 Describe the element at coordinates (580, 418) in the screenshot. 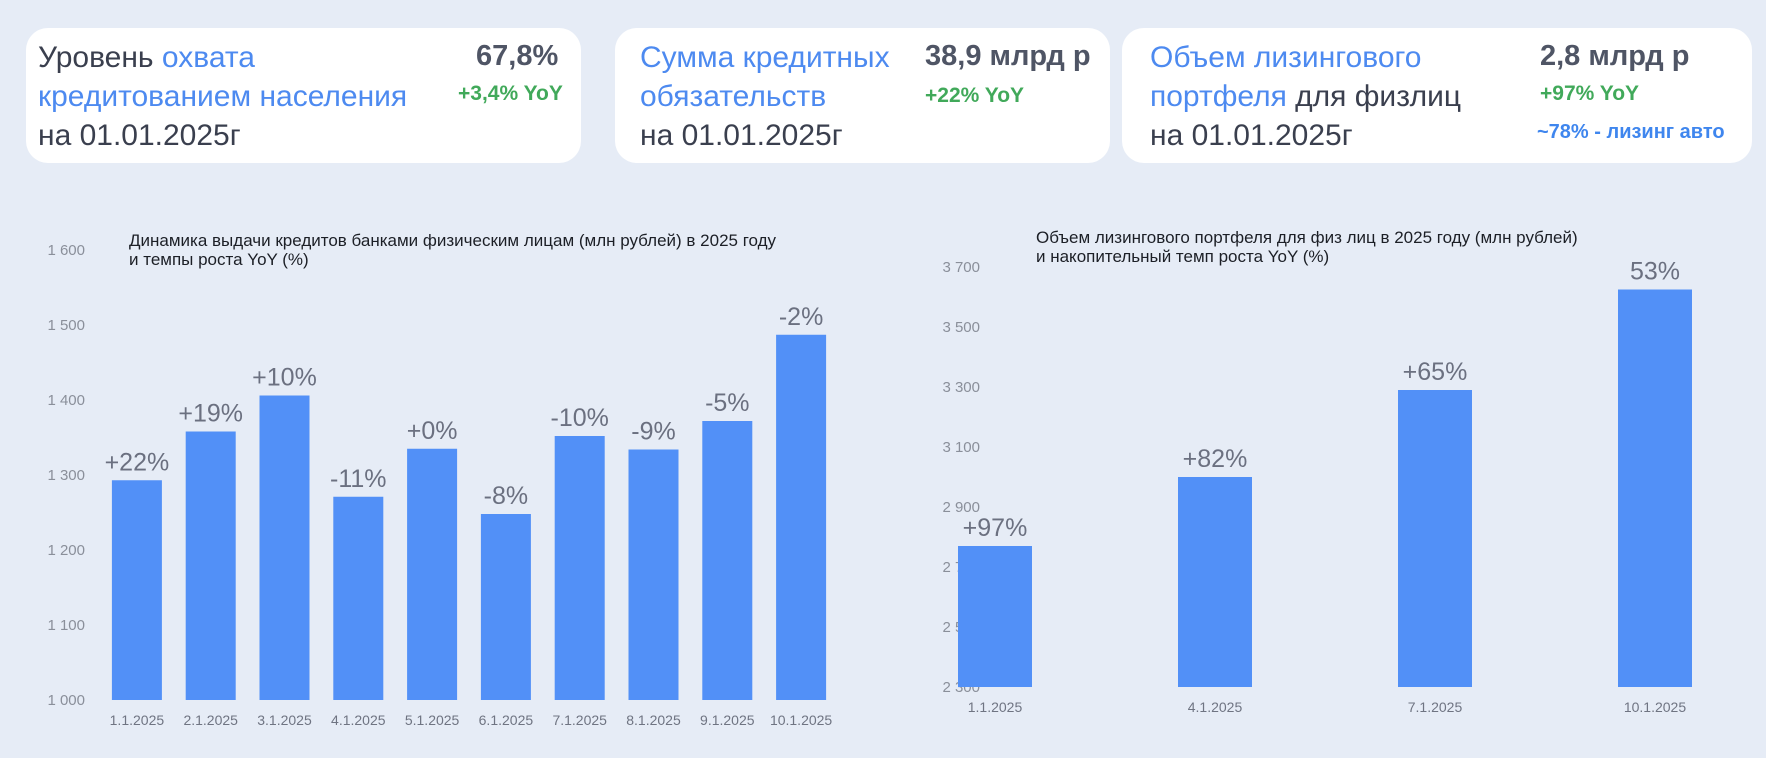

I see `data-label: -10%` at that location.